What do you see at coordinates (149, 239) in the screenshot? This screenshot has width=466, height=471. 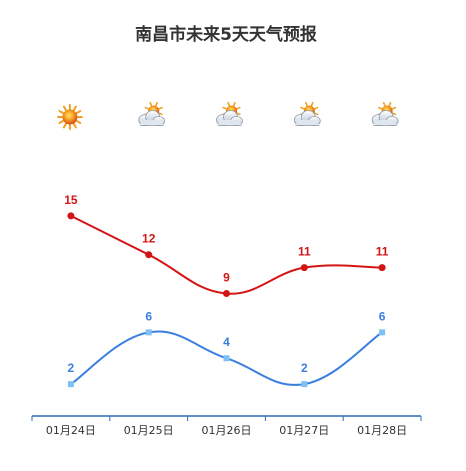 I see `data-label-high: 12` at bounding box center [149, 239].